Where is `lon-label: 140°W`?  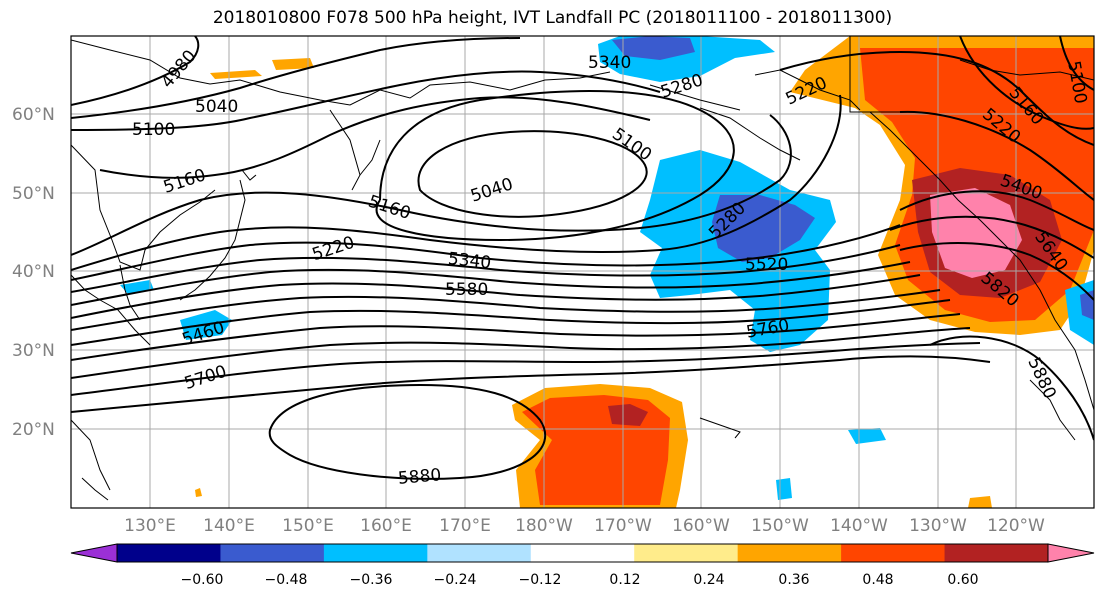 lon-label: 140°W is located at coordinates (859, 526).